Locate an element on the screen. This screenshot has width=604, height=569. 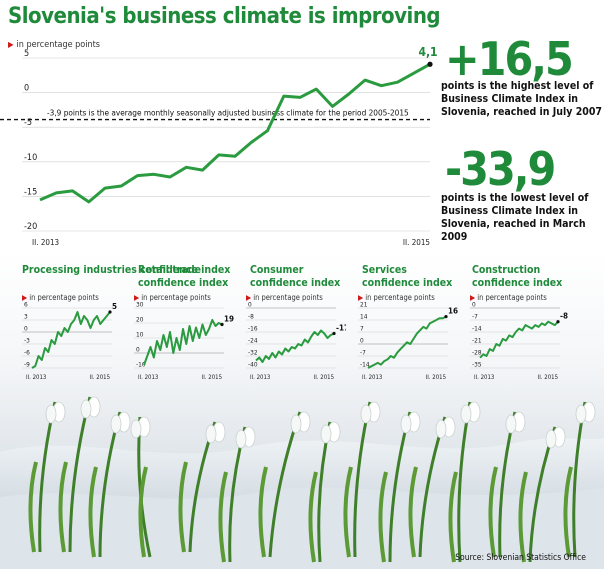
y-tick-label: -24 is located at coordinates (253, 341).